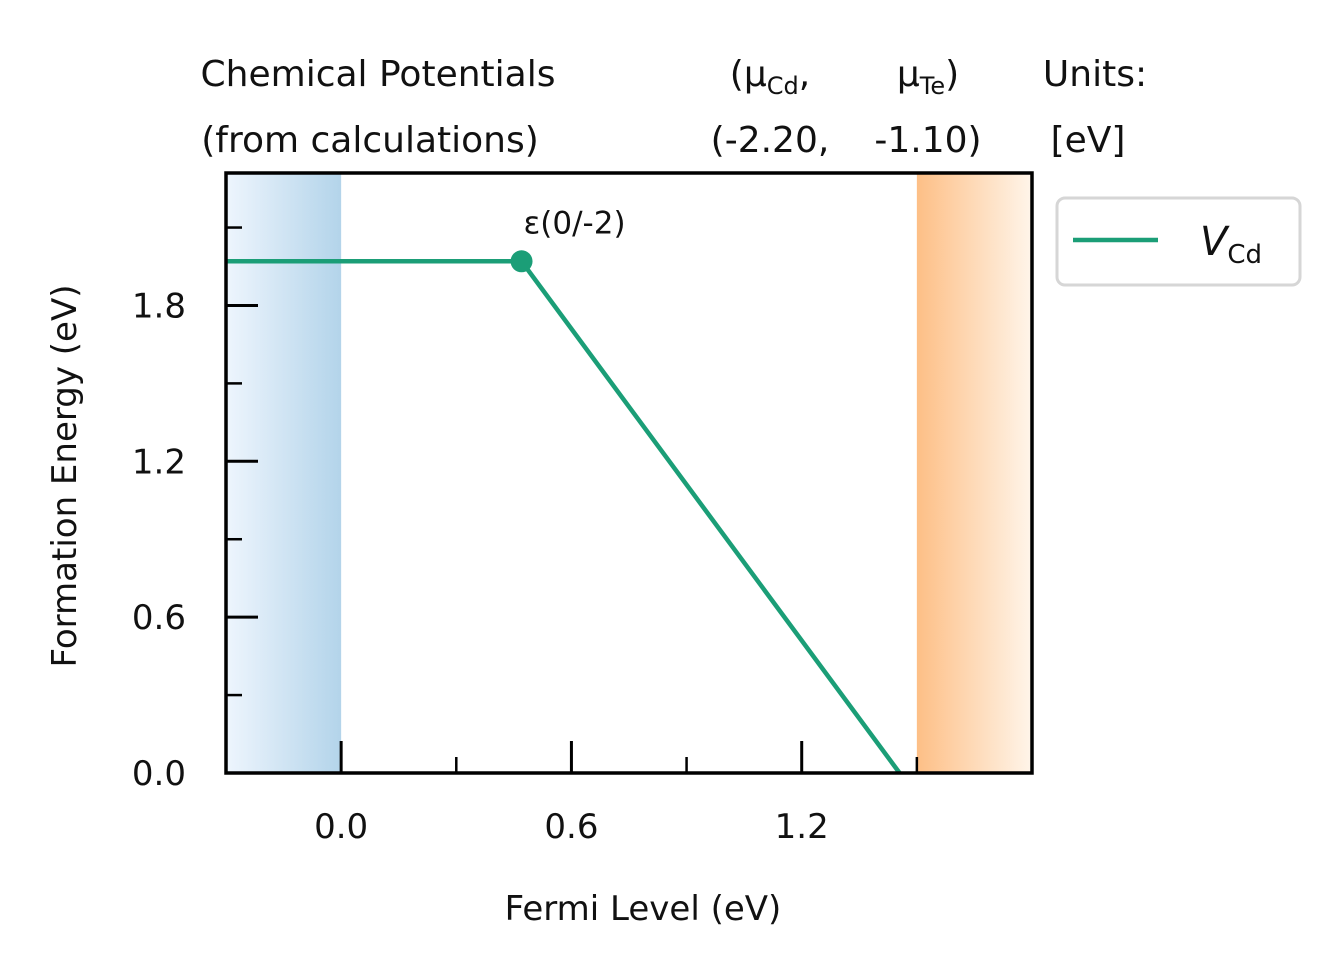  Describe the element at coordinates (159, 774) in the screenshot. I see `y-tick-label: 0.0` at that location.